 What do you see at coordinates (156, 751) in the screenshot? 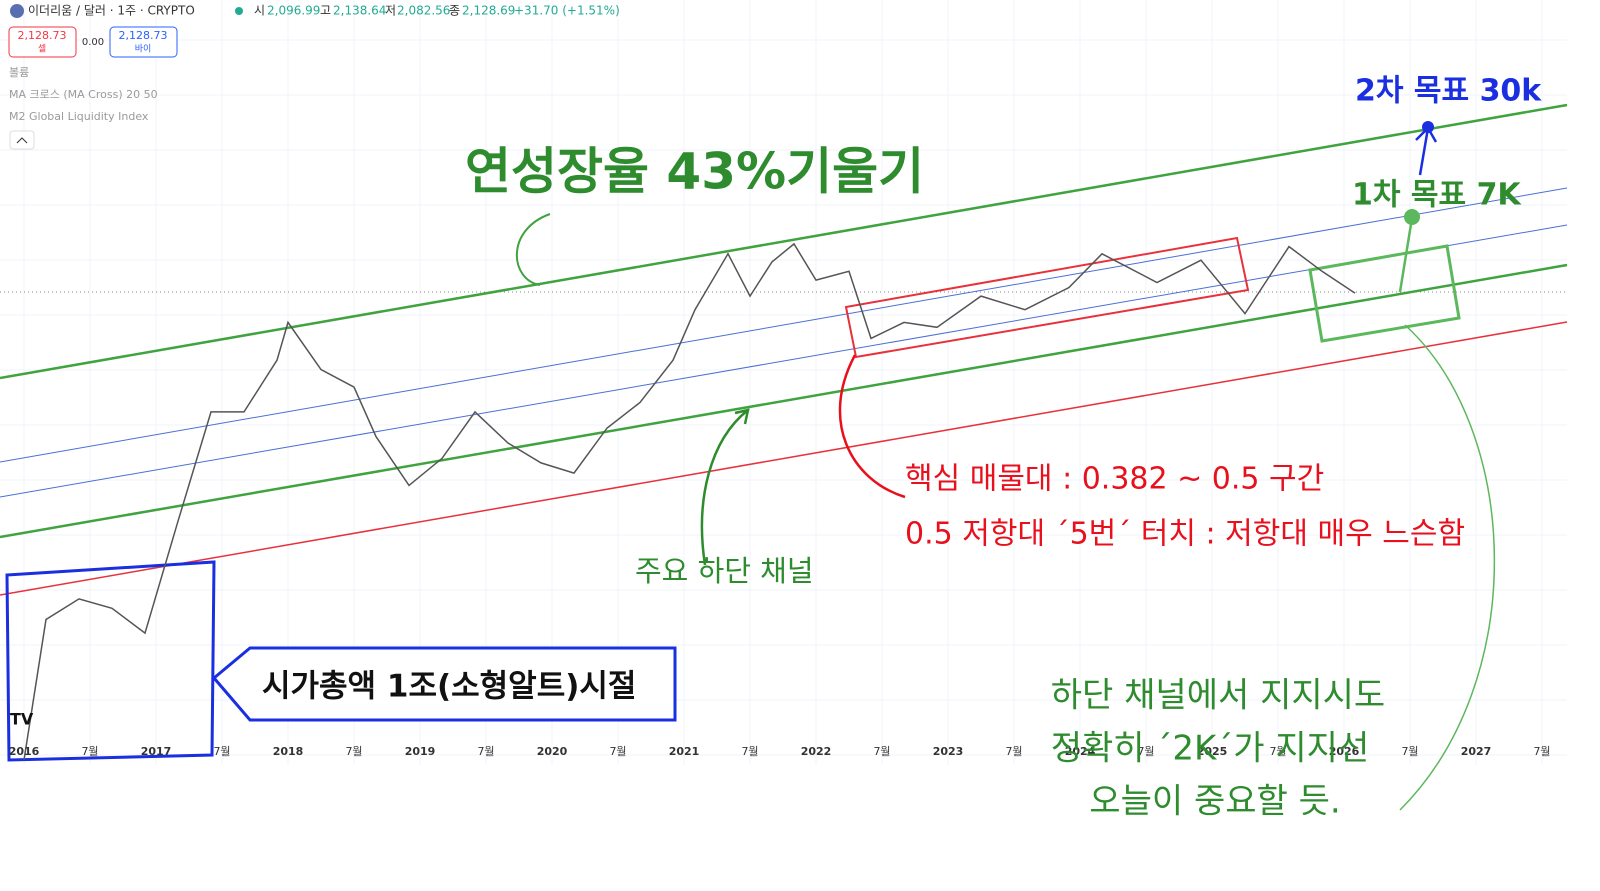
I see `x-tick-label: 2017` at bounding box center [156, 751].